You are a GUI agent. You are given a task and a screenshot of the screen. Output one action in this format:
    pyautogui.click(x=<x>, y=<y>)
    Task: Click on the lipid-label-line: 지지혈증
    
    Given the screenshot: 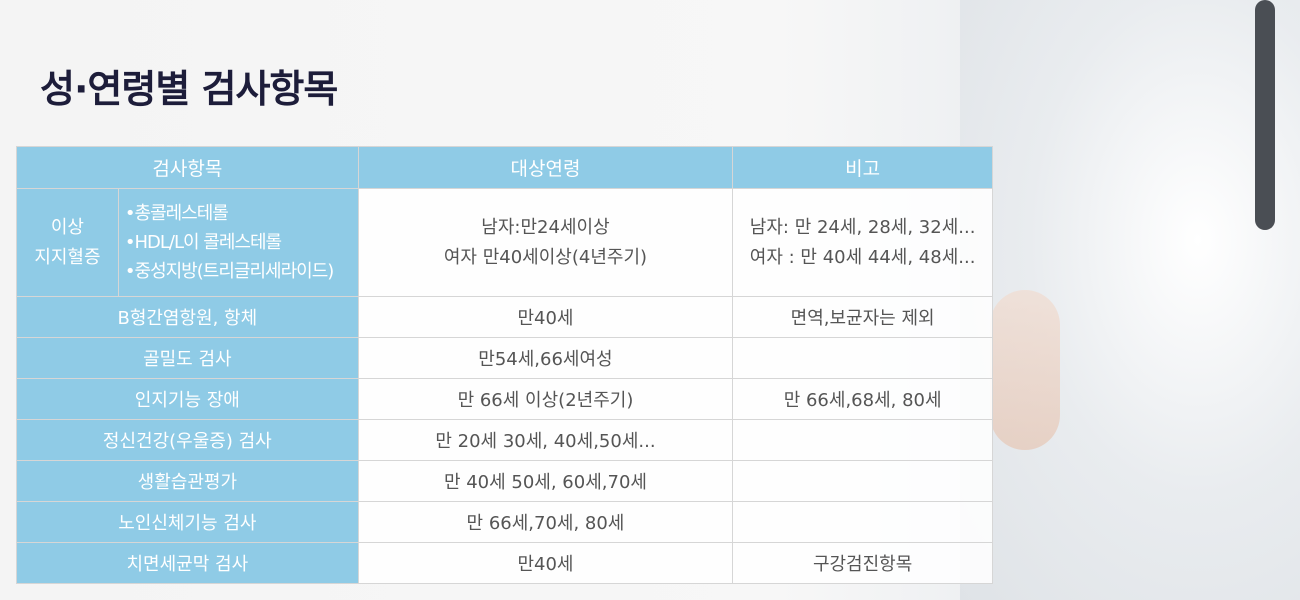 What is the action you would take?
    pyautogui.click(x=67, y=257)
    